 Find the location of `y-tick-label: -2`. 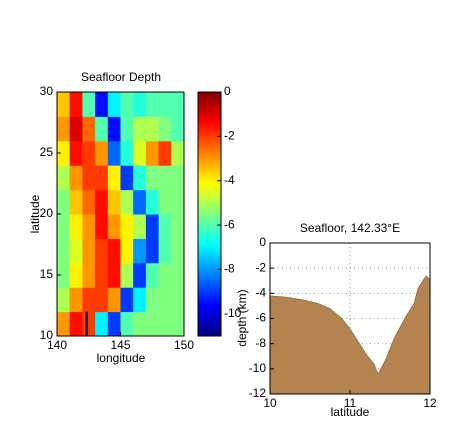

y-tick-label: -2 is located at coordinates (260, 267).